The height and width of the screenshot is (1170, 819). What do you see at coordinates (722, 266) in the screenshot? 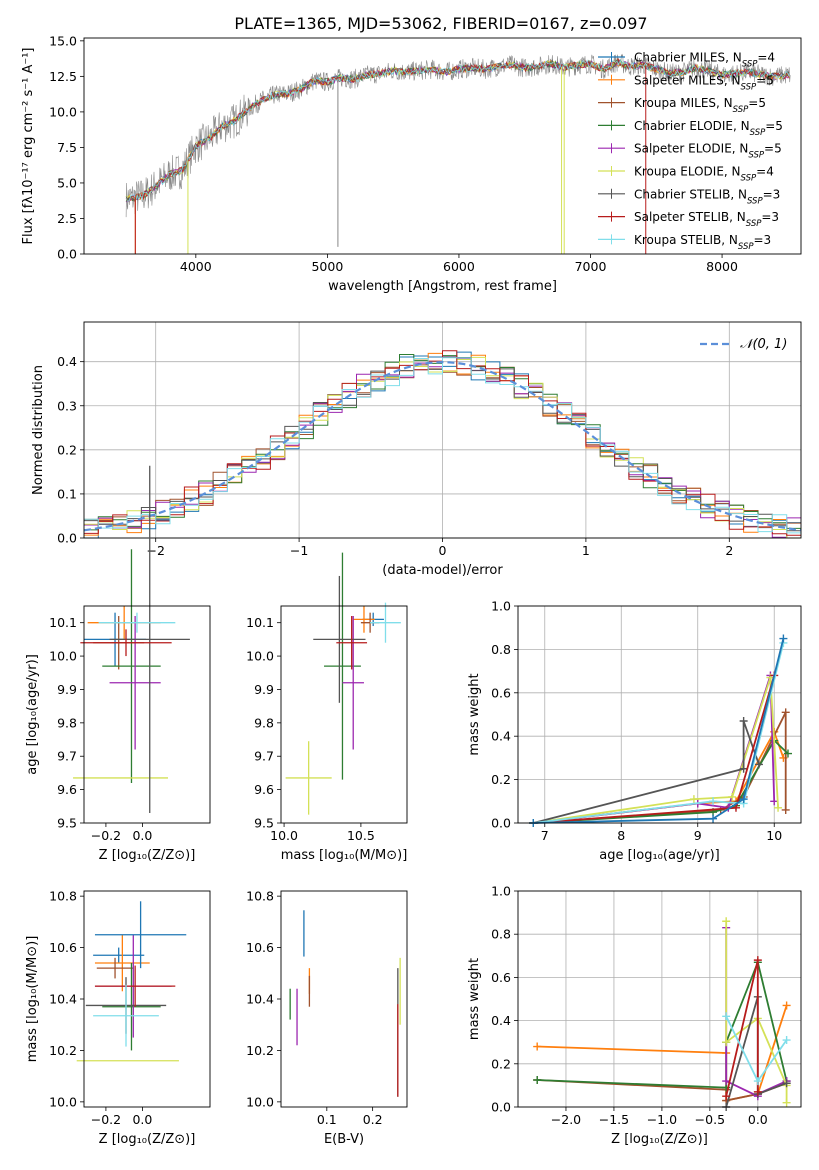
I see `x-tick-label: 8000` at bounding box center [722, 266].